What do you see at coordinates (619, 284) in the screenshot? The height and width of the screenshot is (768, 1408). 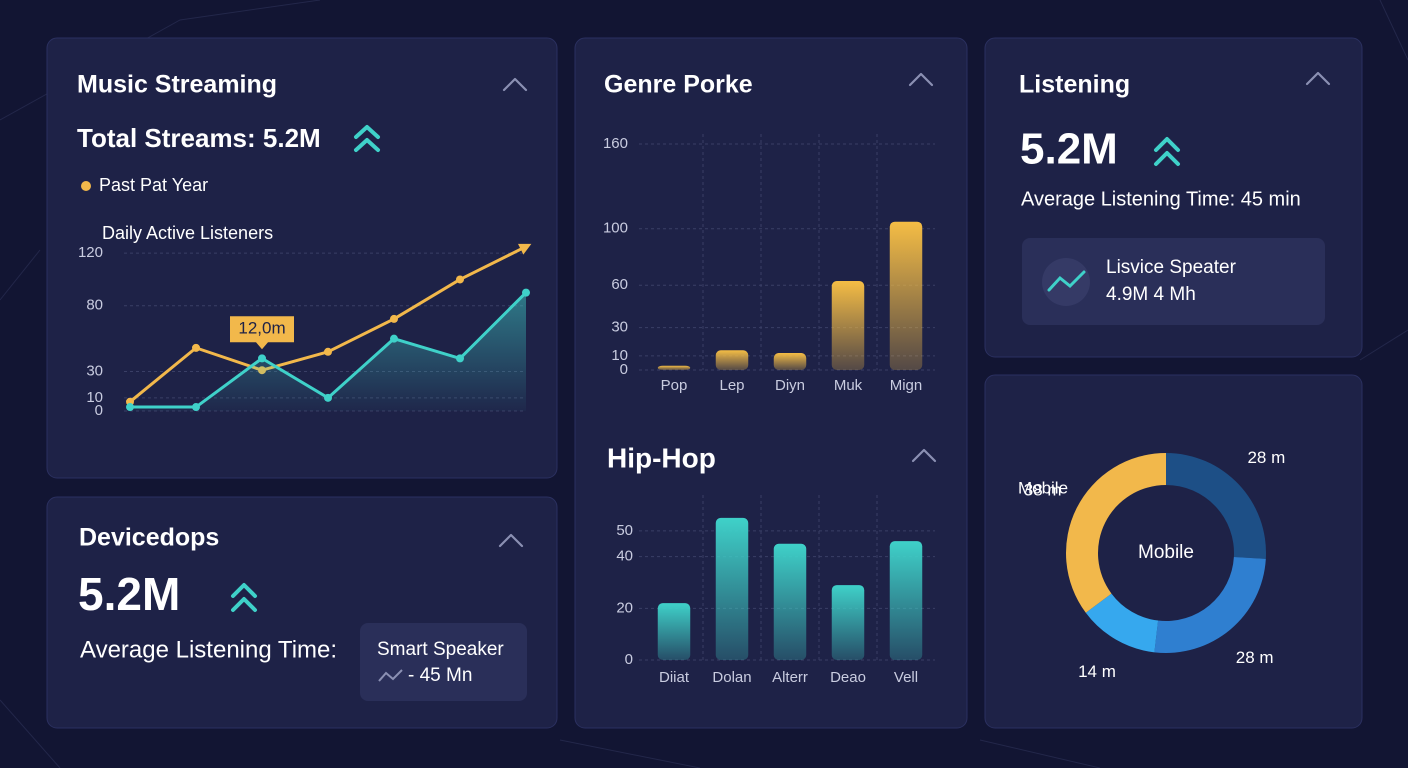 I see `y-tick-label: 60` at bounding box center [619, 284].